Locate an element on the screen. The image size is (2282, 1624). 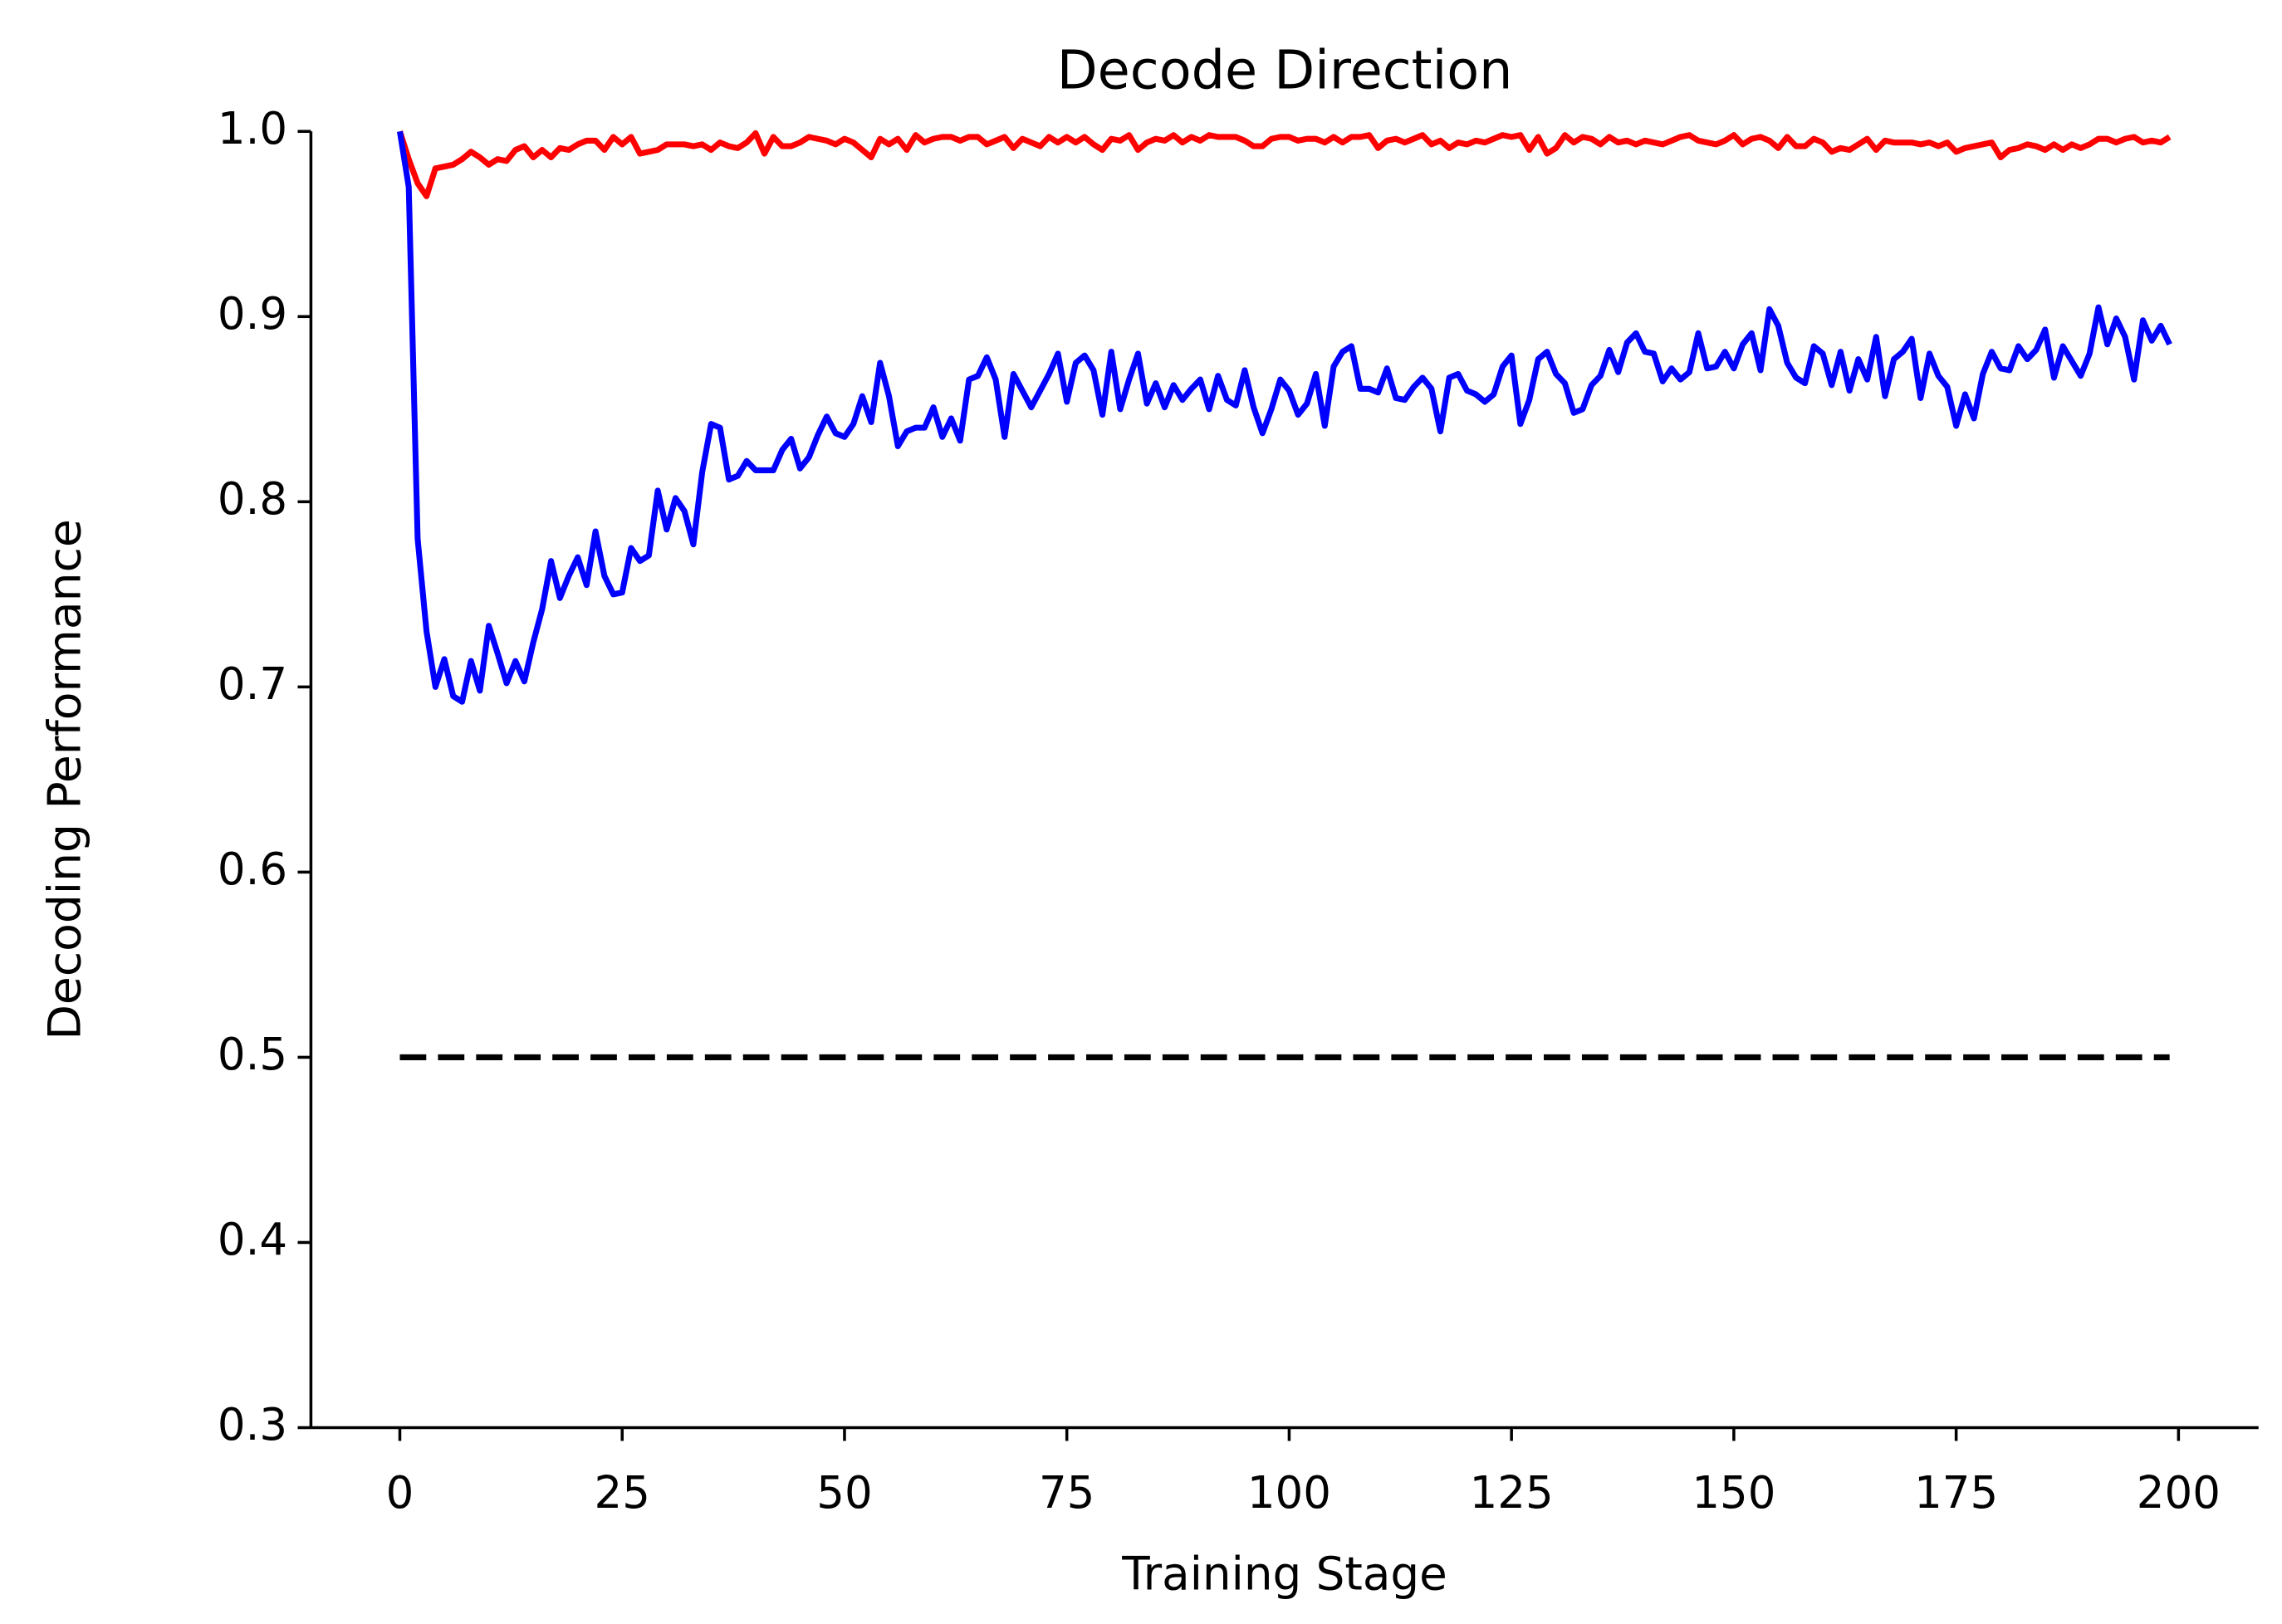
y-tick-label: 0.3 is located at coordinates (252, 1424).